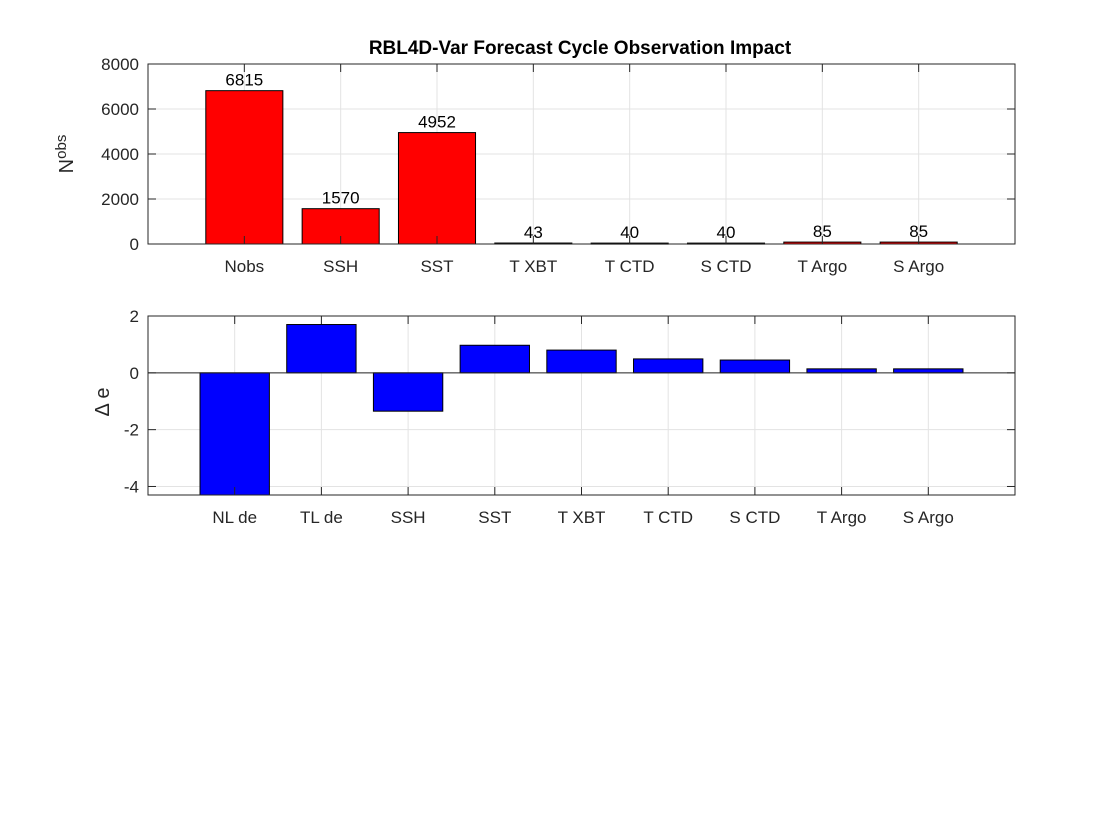 This screenshot has width=1120, height=840. Describe the element at coordinates (341, 198) in the screenshot. I see `bar-data-label: 1570` at that location.